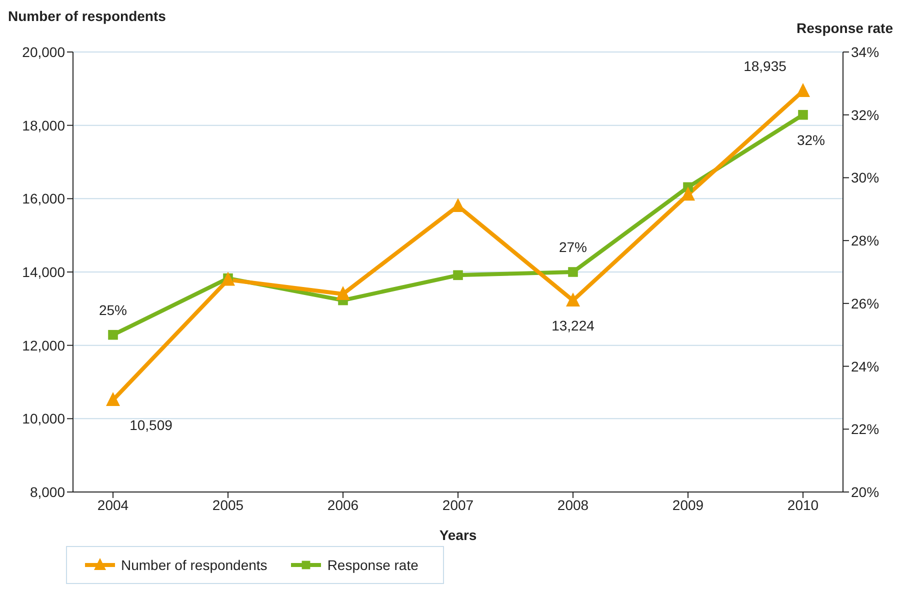 This screenshot has height=609, width=903. I want to click on data-label: 25%, so click(113, 310).